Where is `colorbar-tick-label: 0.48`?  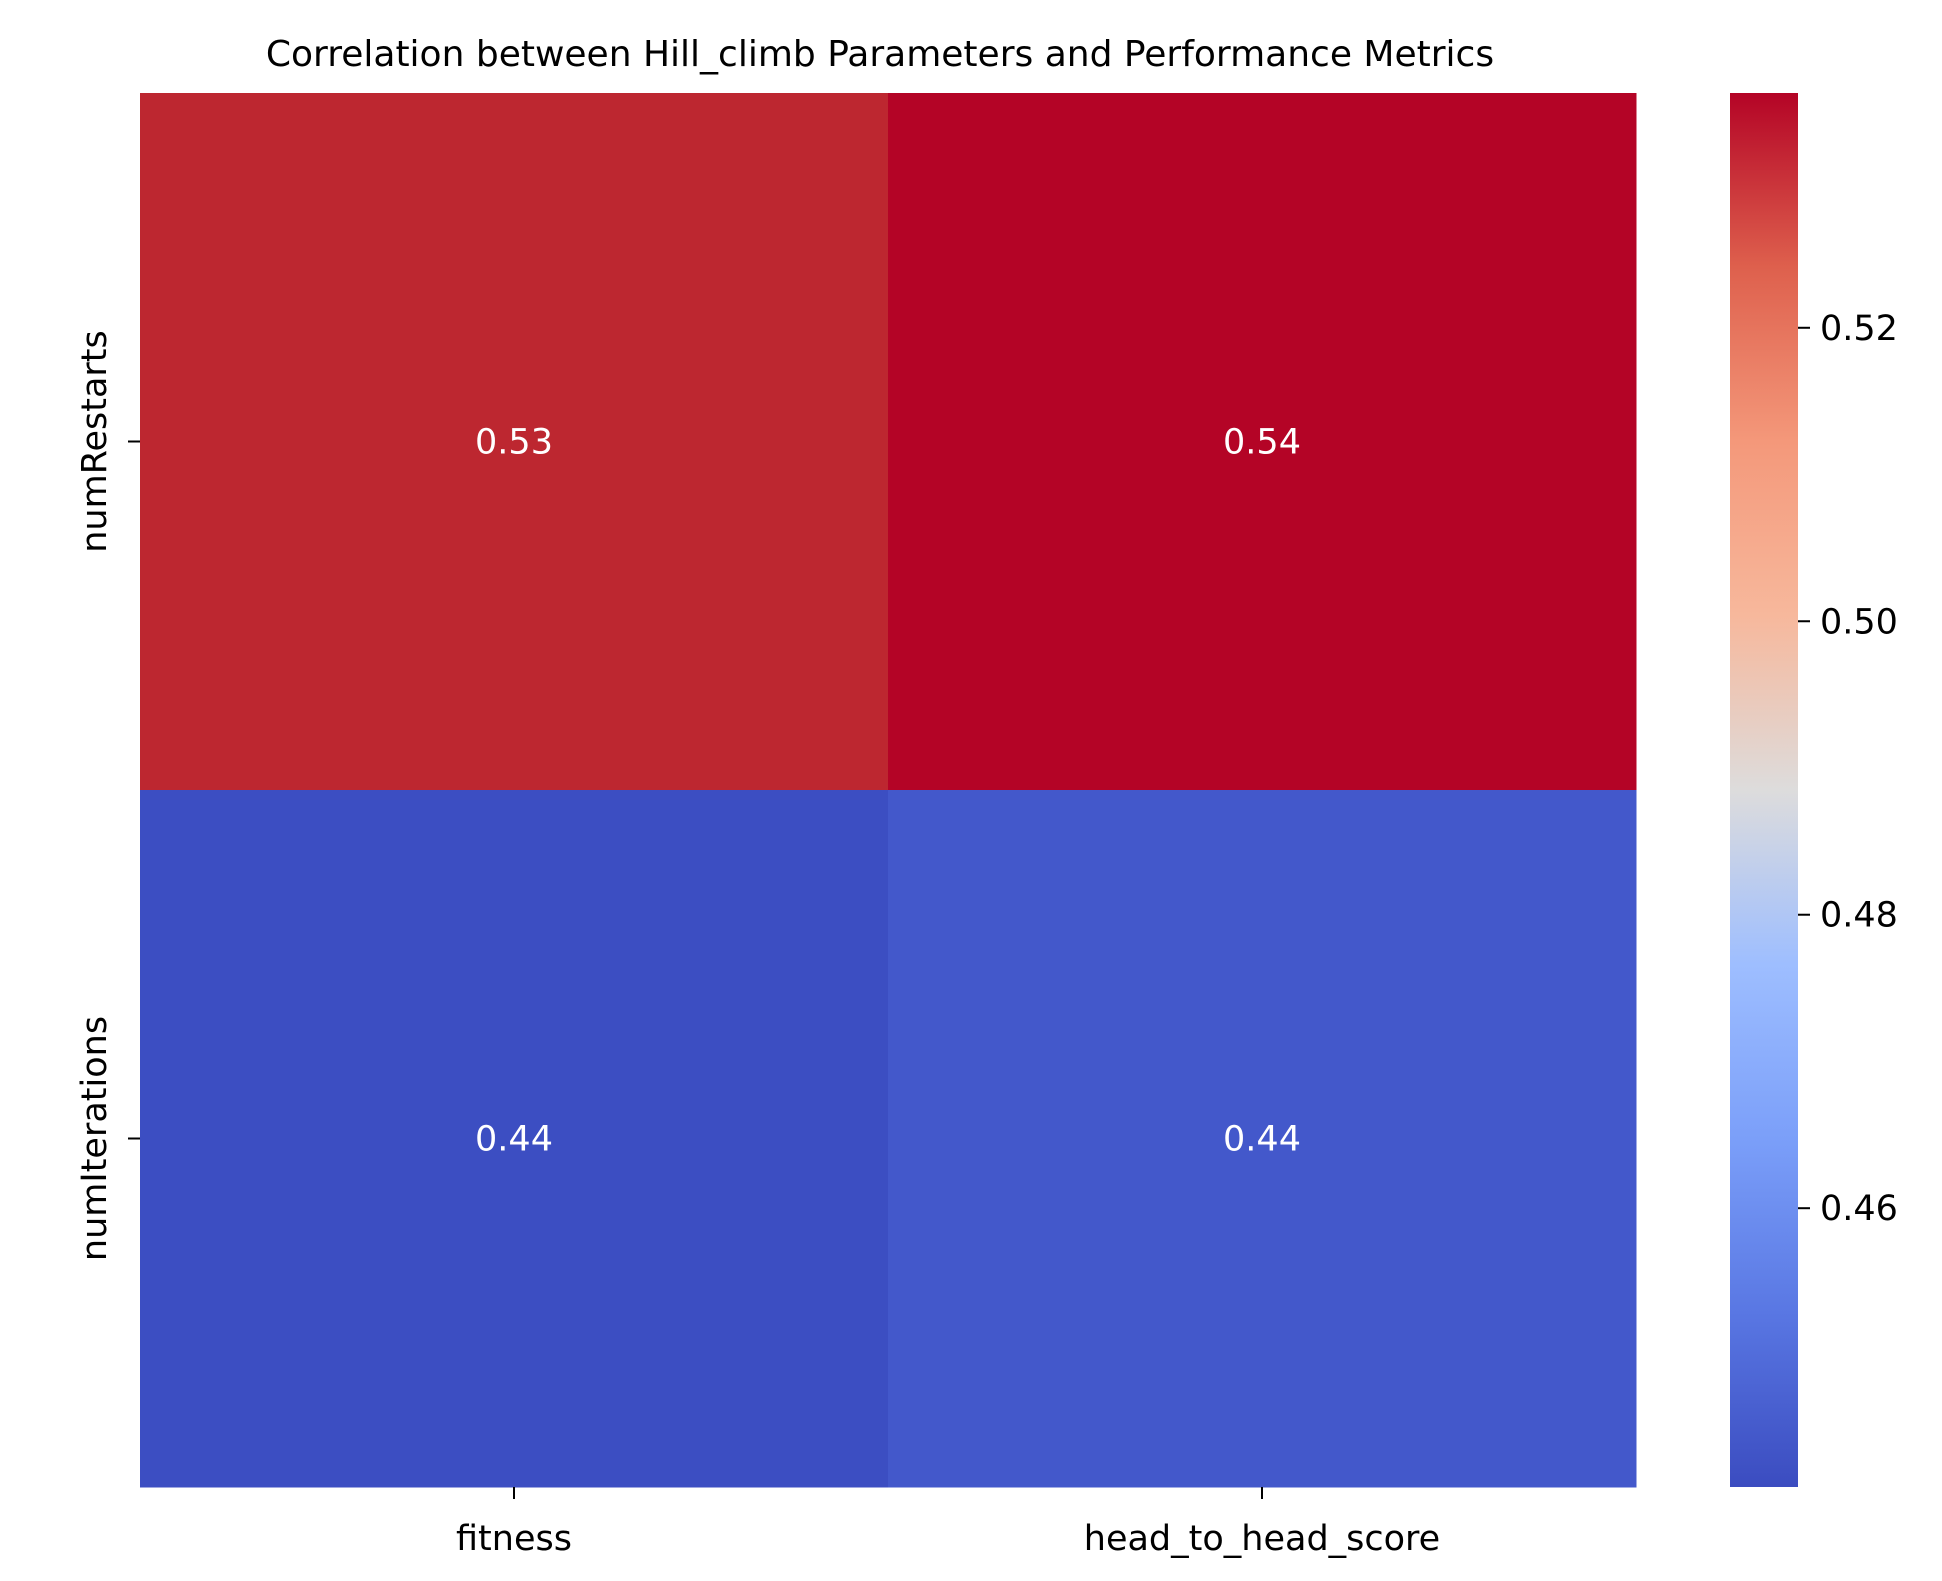
colorbar-tick-label: 0.48 is located at coordinates (1859, 916).